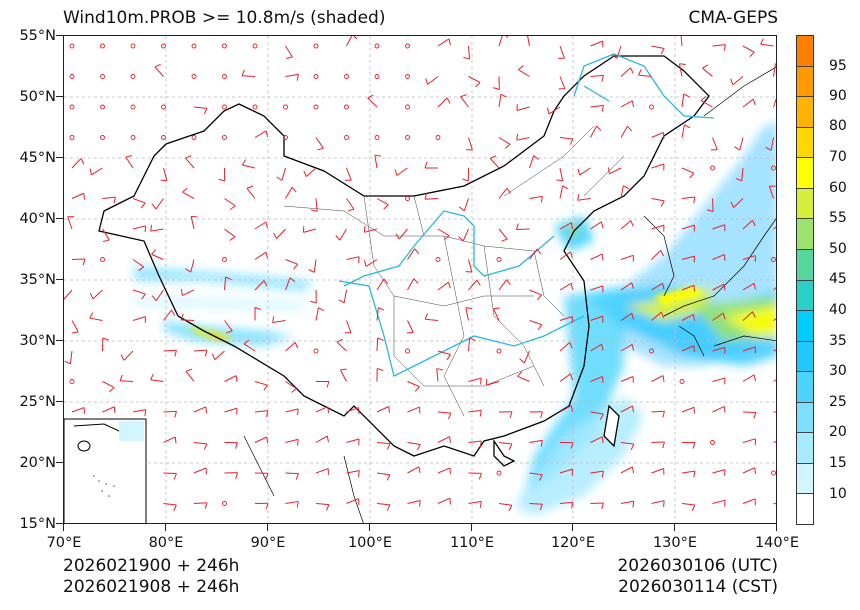 The height and width of the screenshot is (610, 860). What do you see at coordinates (573, 543) in the screenshot?
I see `x-label: 120°E` at bounding box center [573, 543].